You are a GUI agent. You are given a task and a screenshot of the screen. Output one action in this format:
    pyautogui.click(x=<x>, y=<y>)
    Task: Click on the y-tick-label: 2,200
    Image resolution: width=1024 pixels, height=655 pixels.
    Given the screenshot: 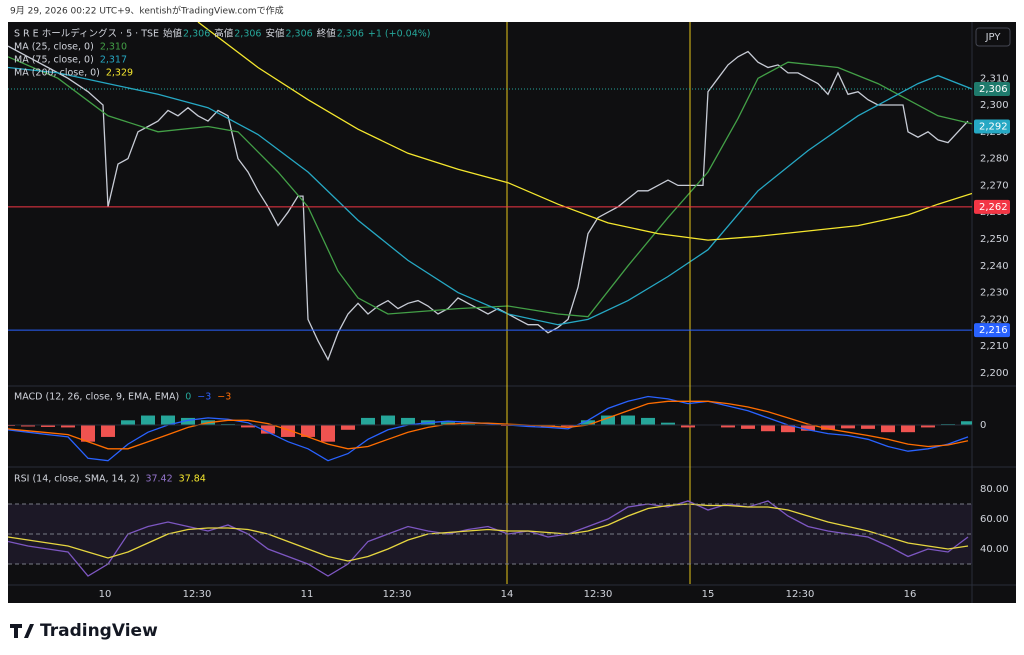 What is the action you would take?
    pyautogui.click(x=994, y=373)
    